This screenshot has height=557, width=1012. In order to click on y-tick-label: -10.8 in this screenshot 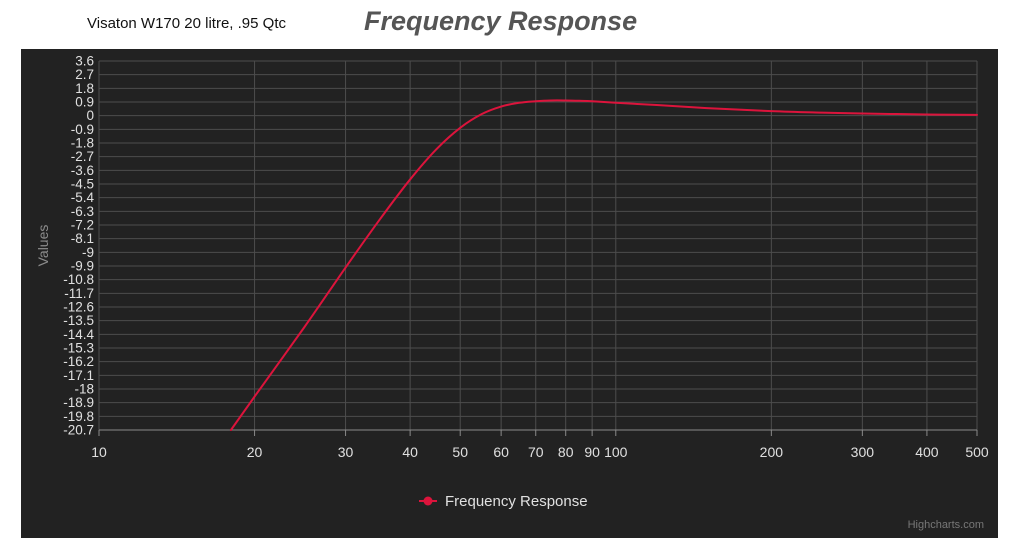, I will do `click(78, 279)`.